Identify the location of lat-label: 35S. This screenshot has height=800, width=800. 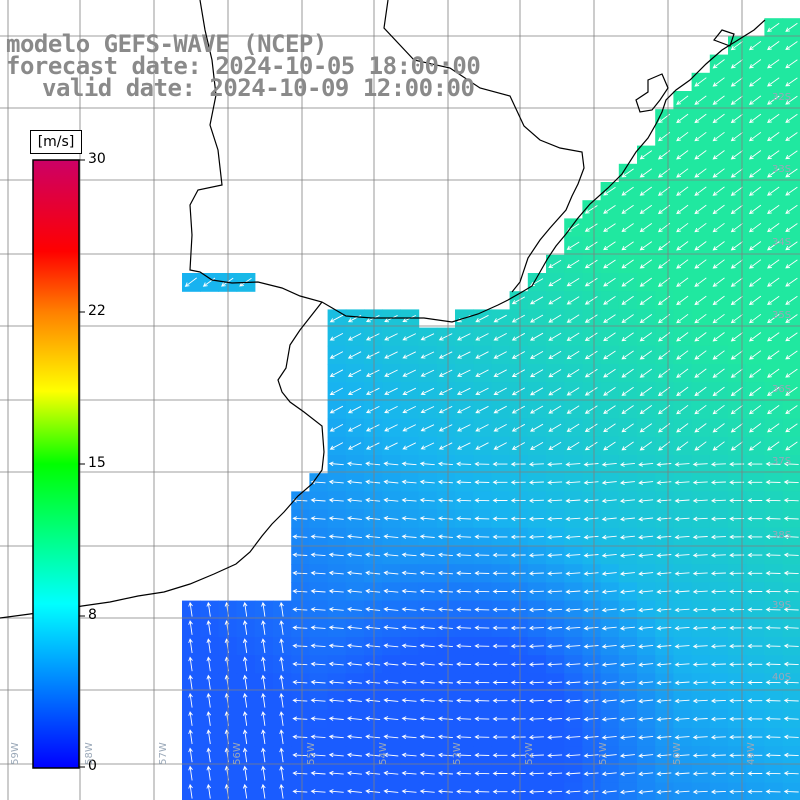
(782, 315).